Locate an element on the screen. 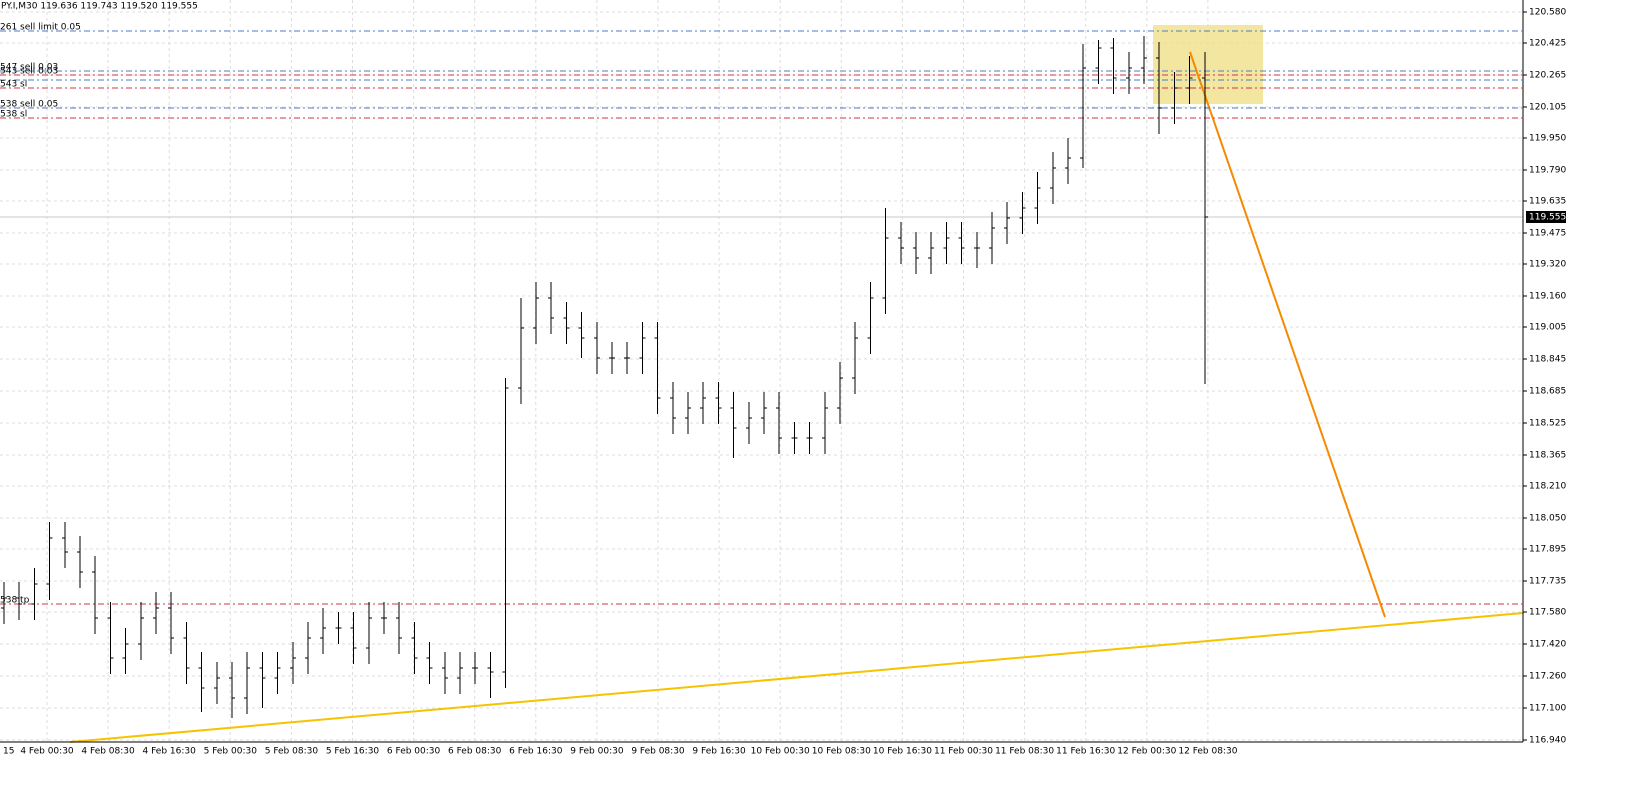 This screenshot has height=793, width=1640. y-tick-label: 120.580 is located at coordinates (1547, 13).